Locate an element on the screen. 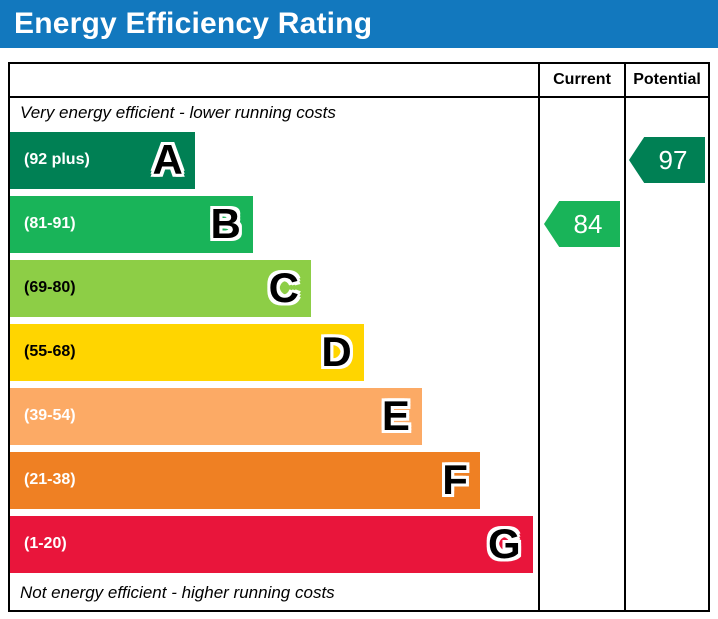  band-bar: (55-68) D is located at coordinates (187, 352).